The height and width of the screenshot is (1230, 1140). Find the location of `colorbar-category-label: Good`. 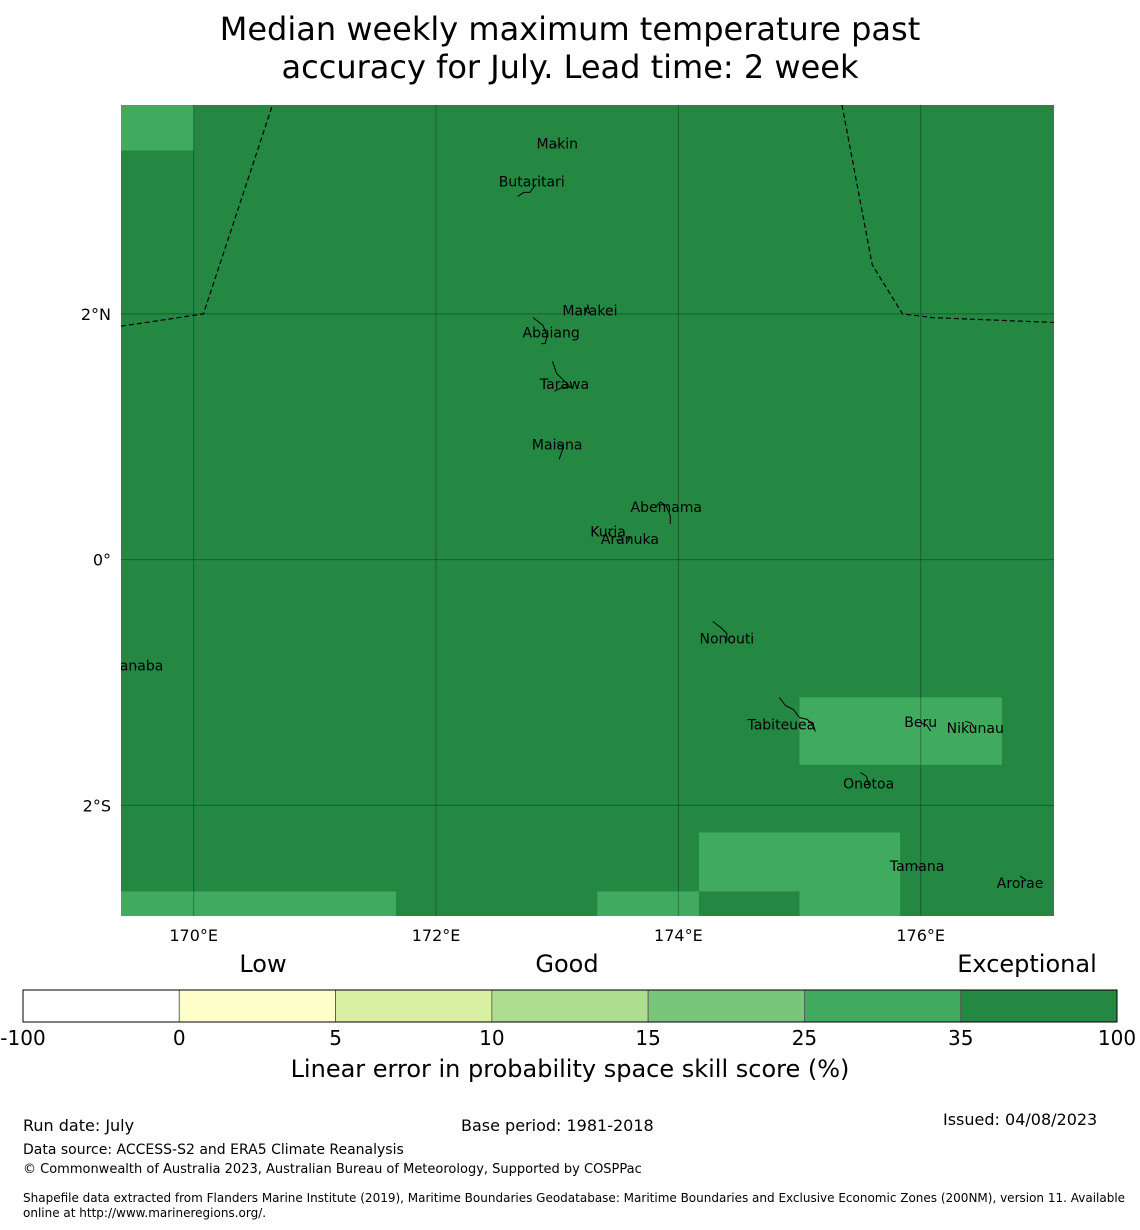

colorbar-category-label: Good is located at coordinates (566, 964).